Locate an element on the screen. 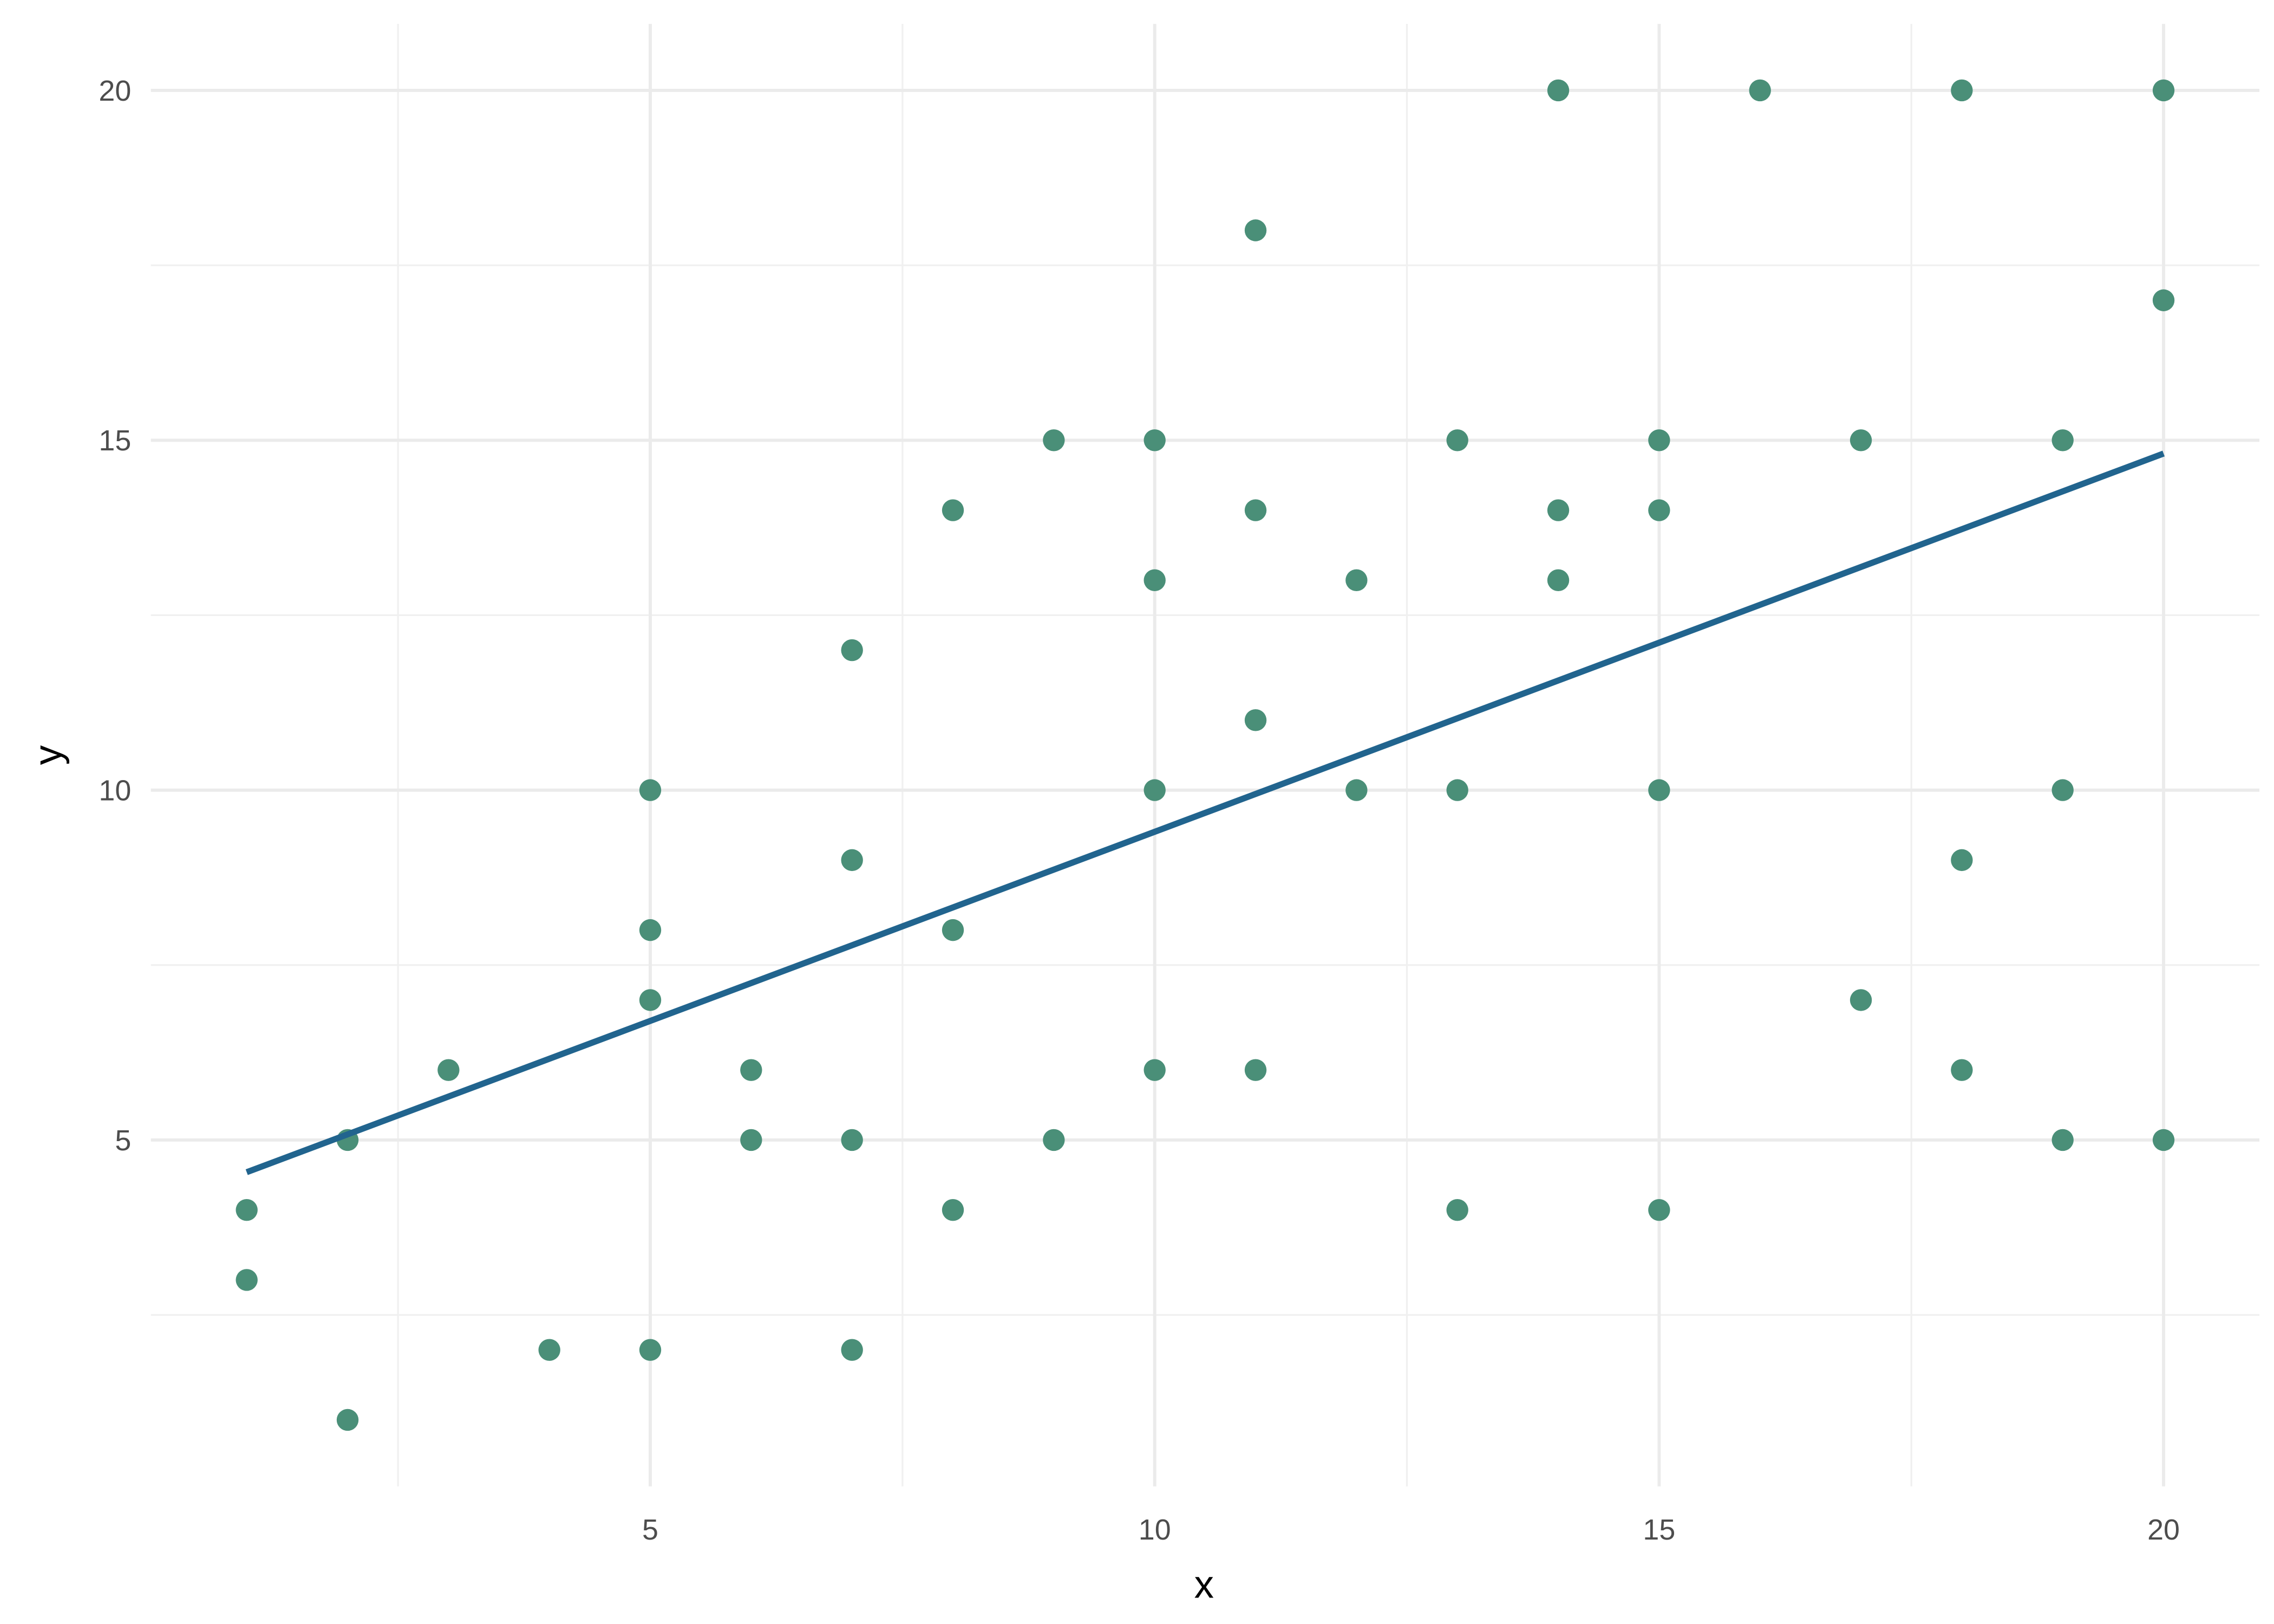  y-tick-label: 10 is located at coordinates (115, 790).